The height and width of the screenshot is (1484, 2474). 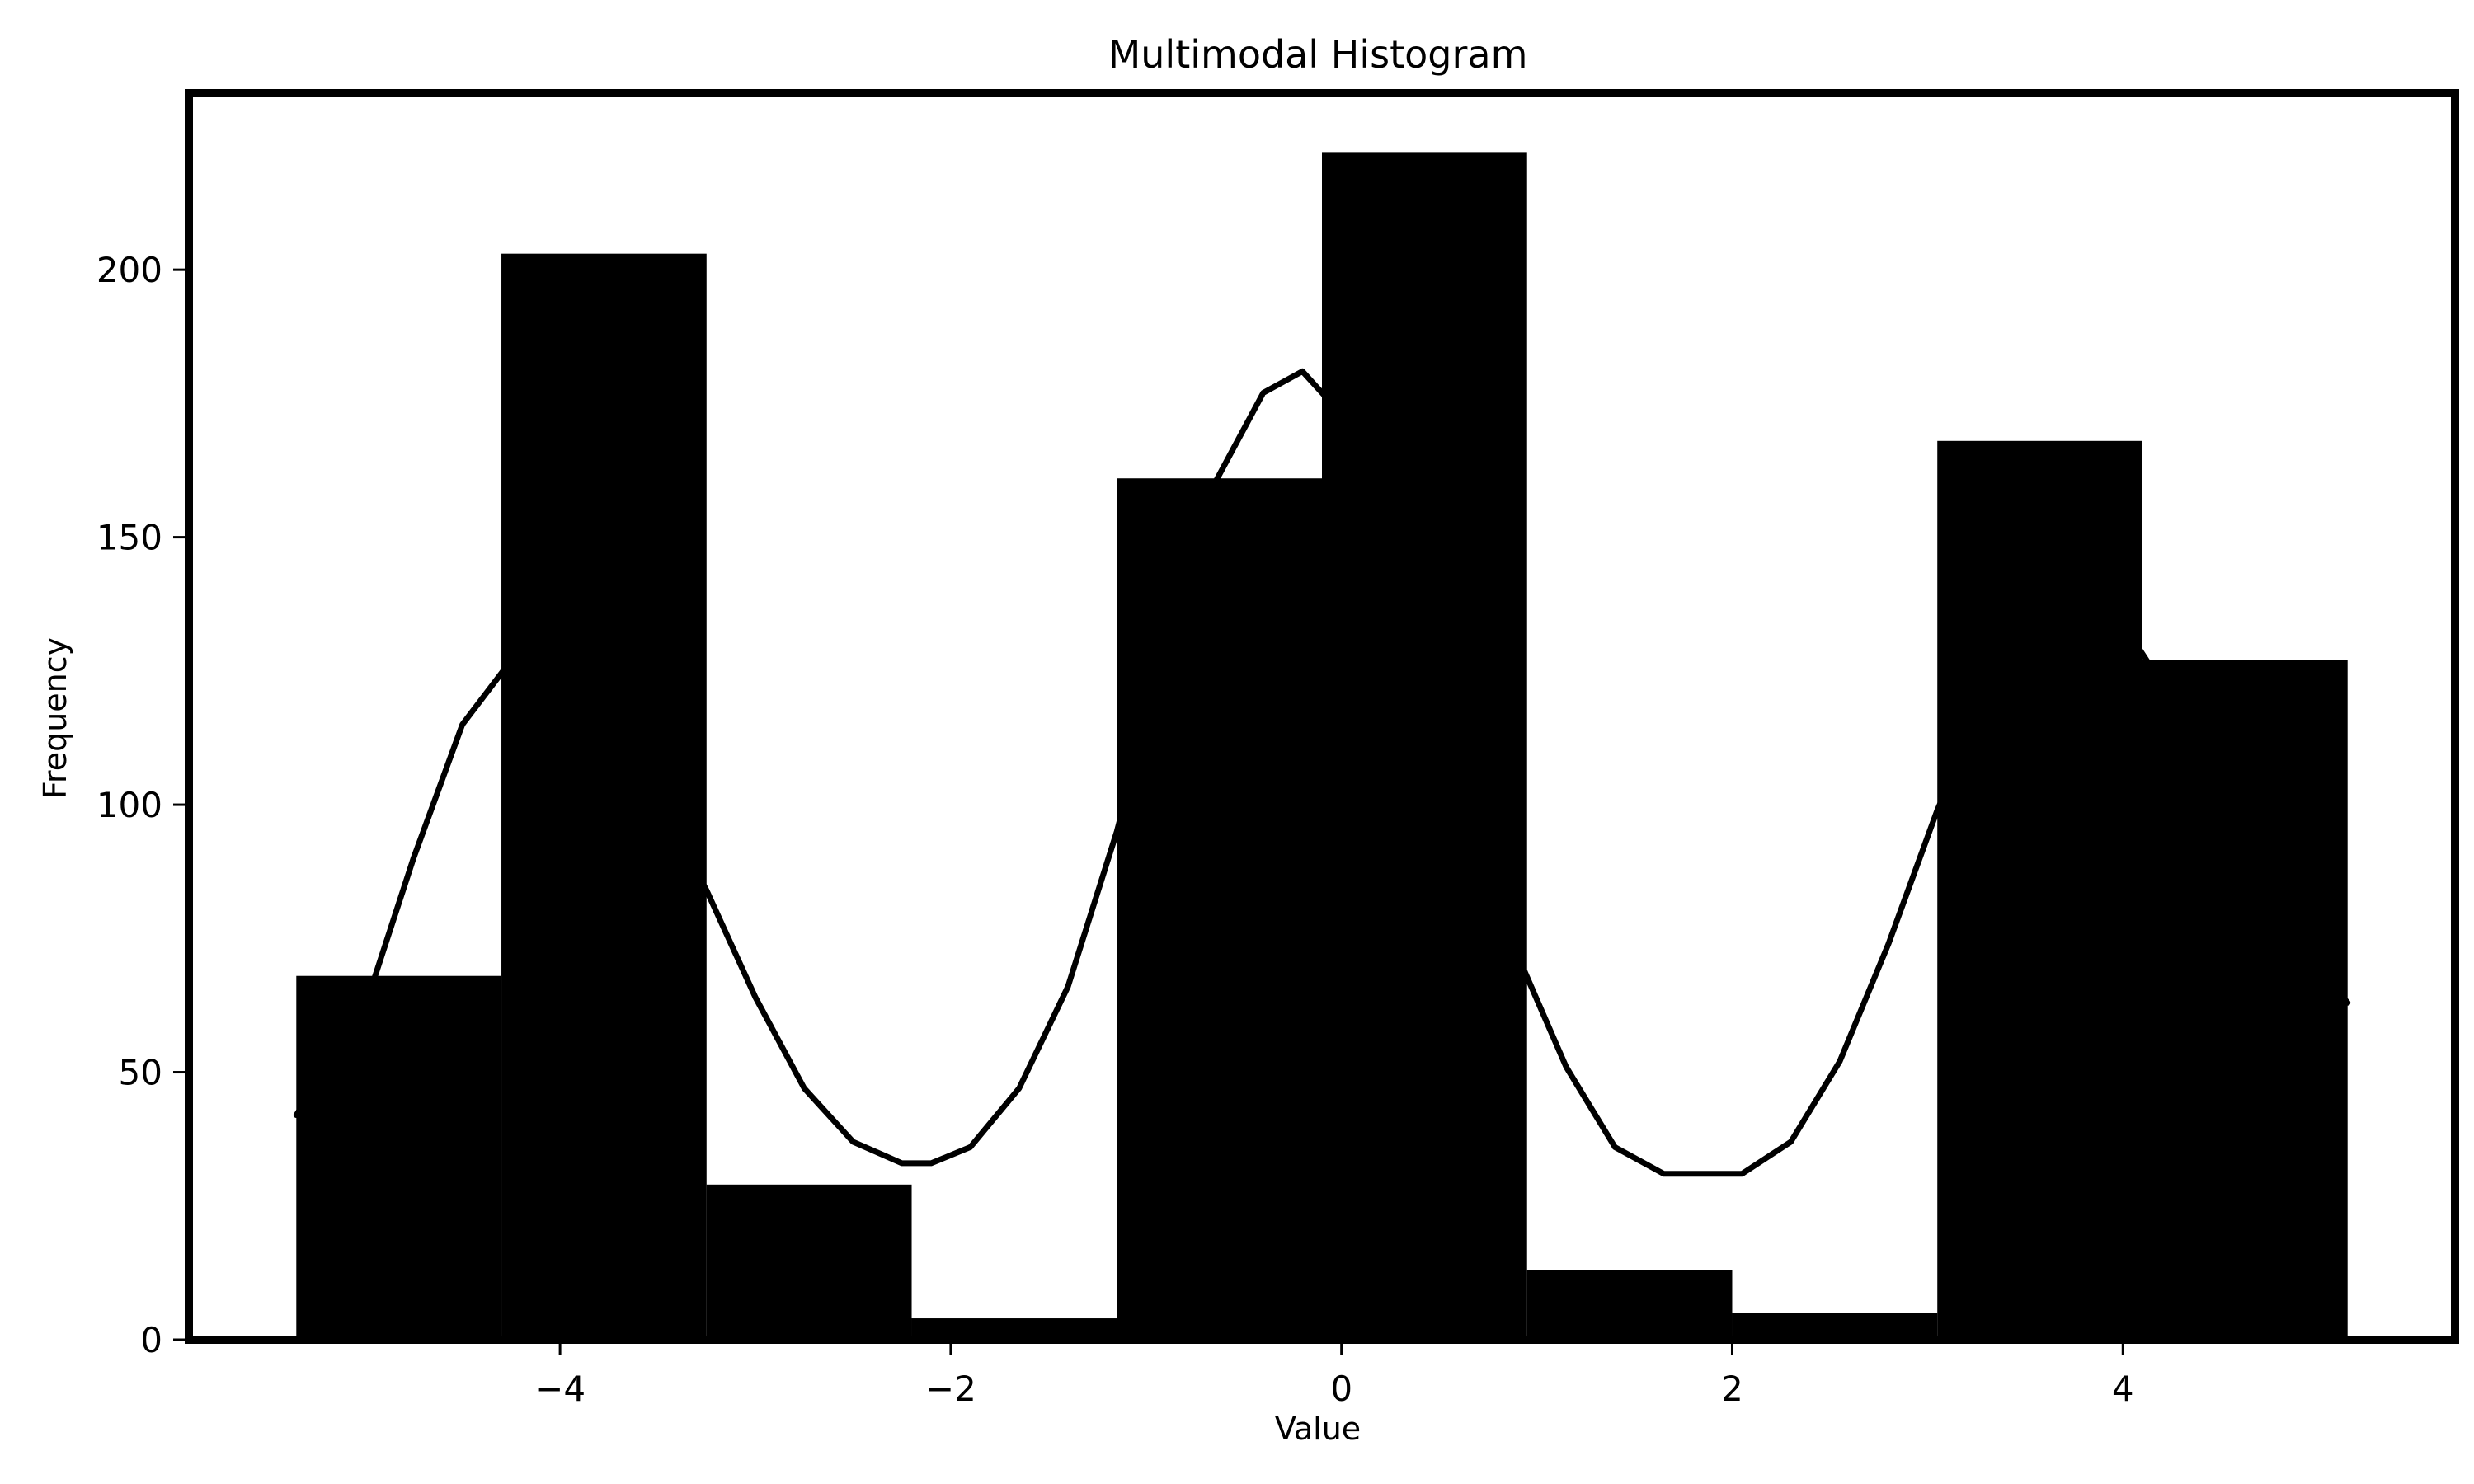 What do you see at coordinates (950, 1389) in the screenshot?
I see `x-tick-label: −2` at bounding box center [950, 1389].